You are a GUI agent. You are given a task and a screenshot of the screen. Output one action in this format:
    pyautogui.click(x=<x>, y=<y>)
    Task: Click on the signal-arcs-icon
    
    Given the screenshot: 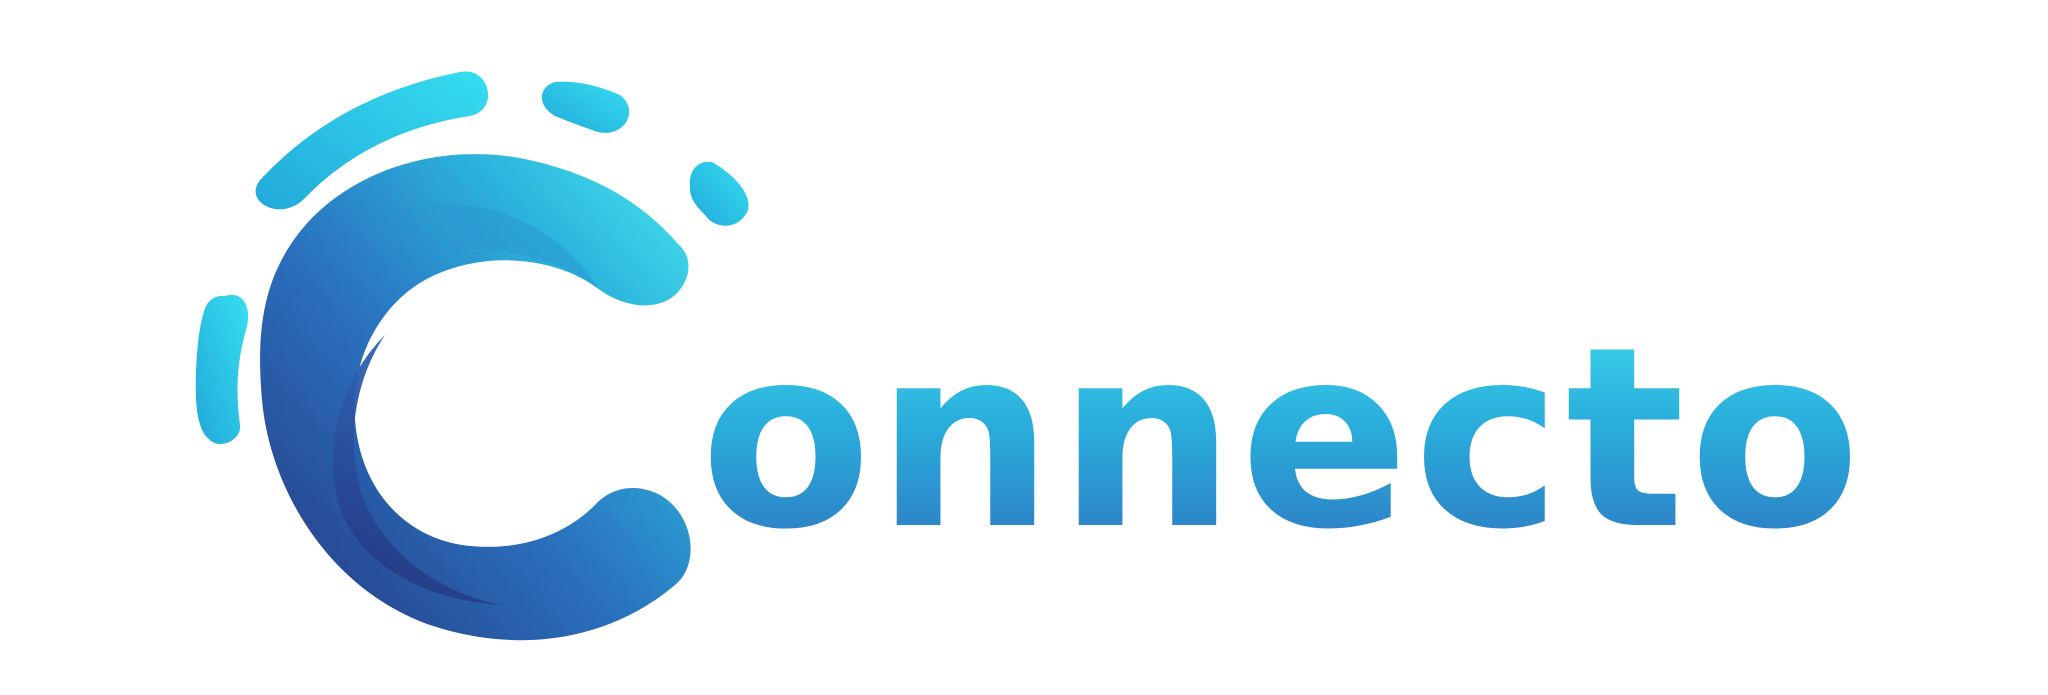 What is the action you would take?
    pyautogui.click(x=472, y=258)
    